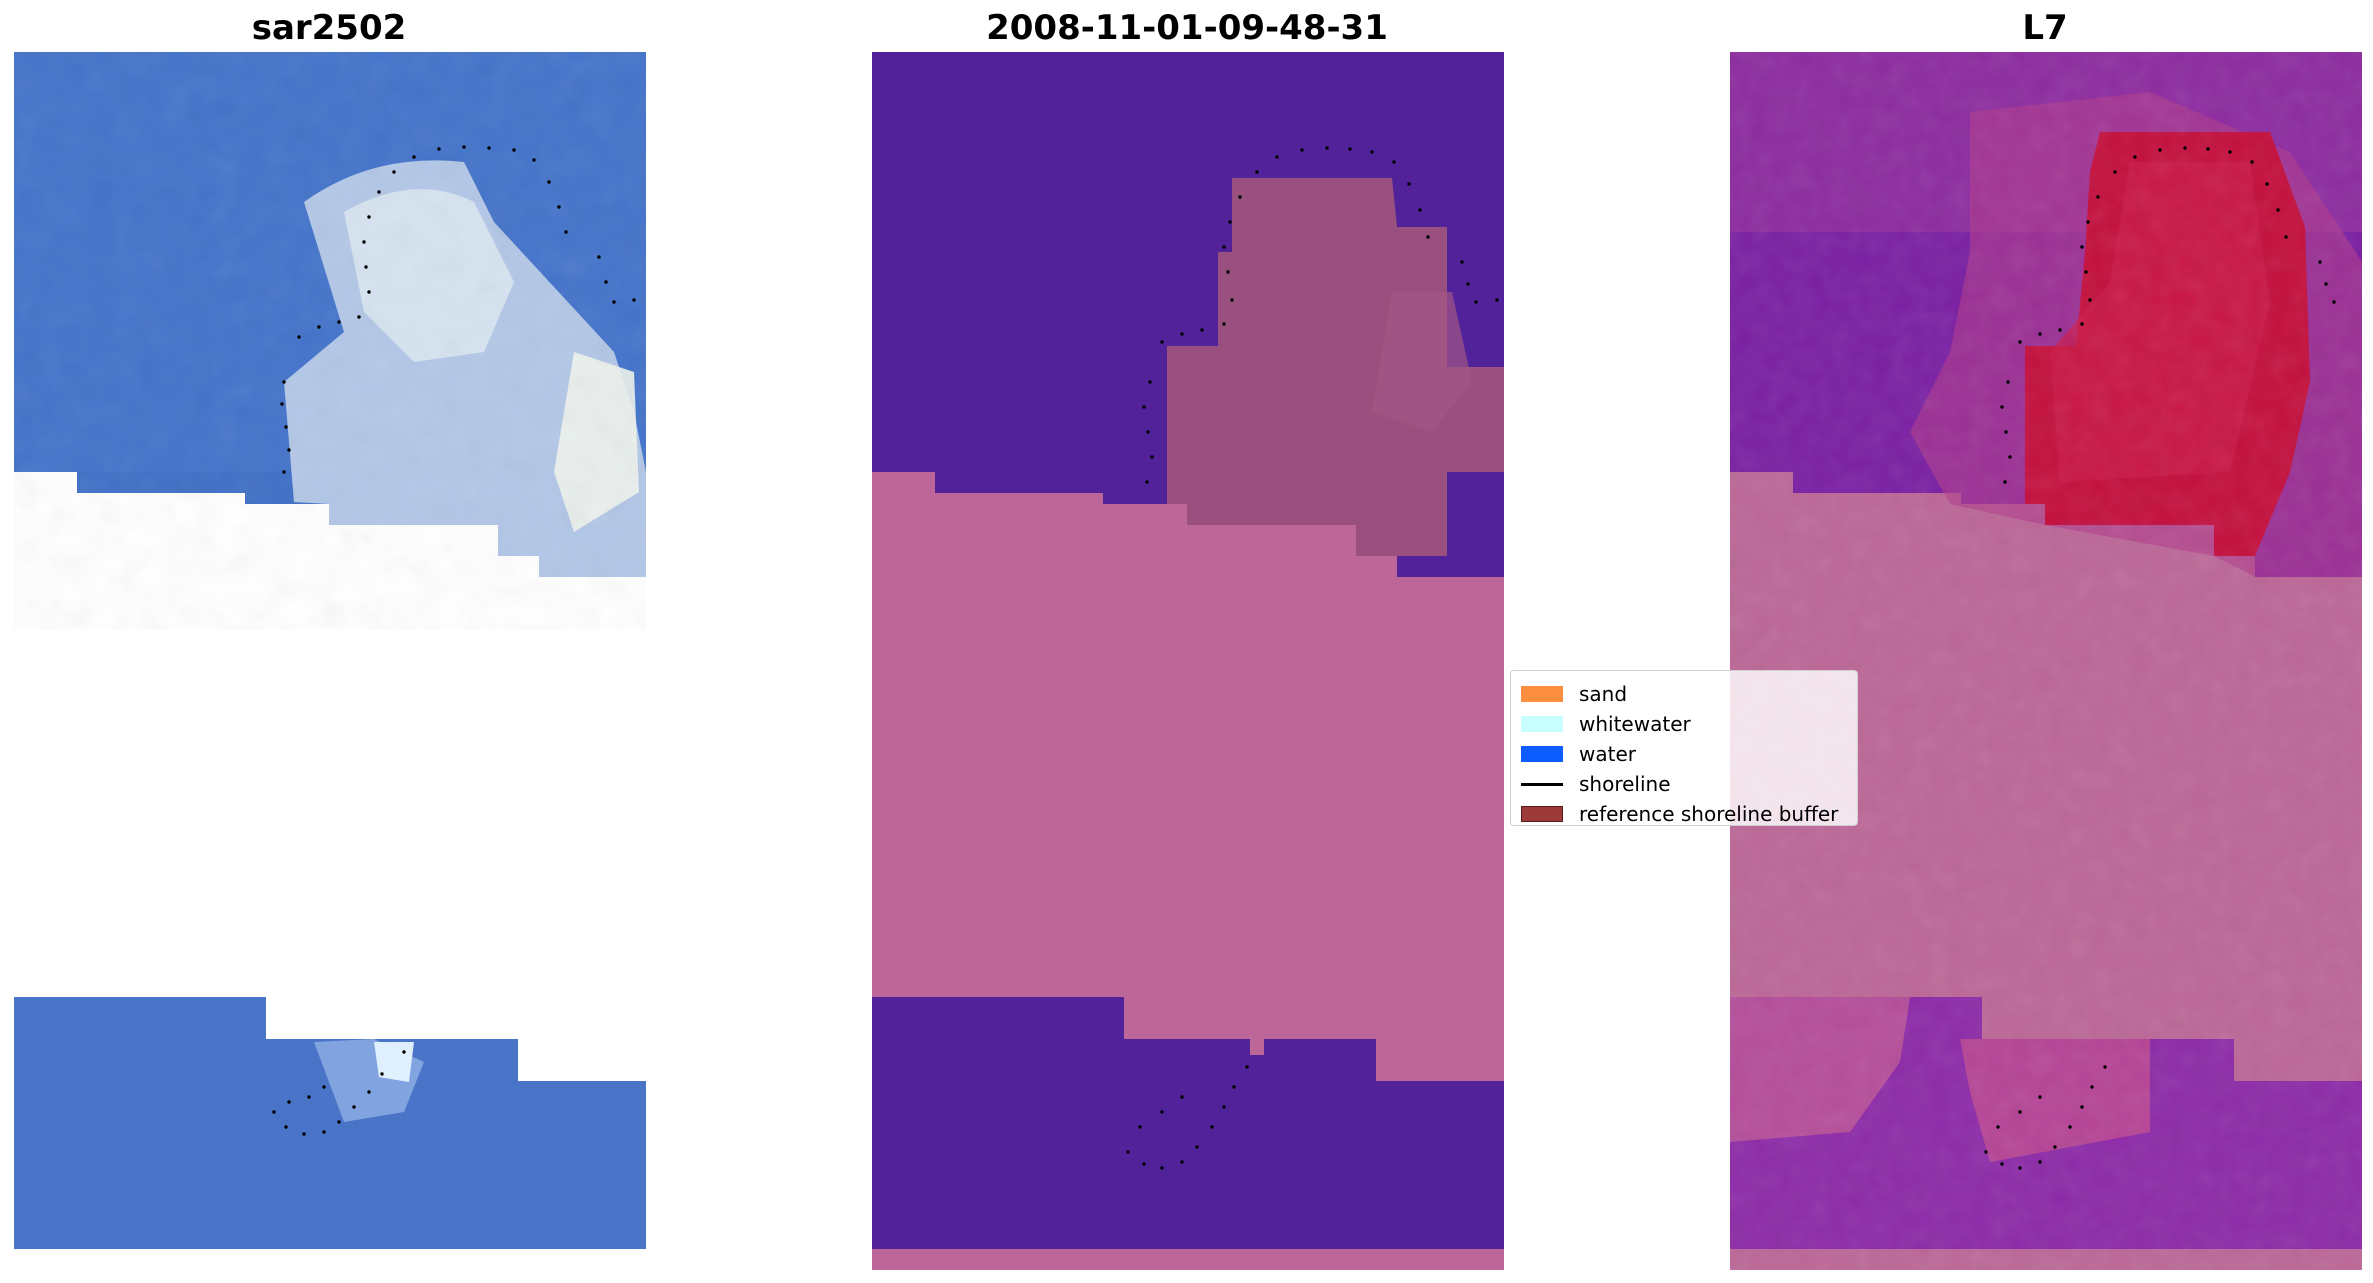 This screenshot has width=2373, height=1283. I want to click on legend-label-reference-buffer: reference shoreline buffer, so click(1709, 814).